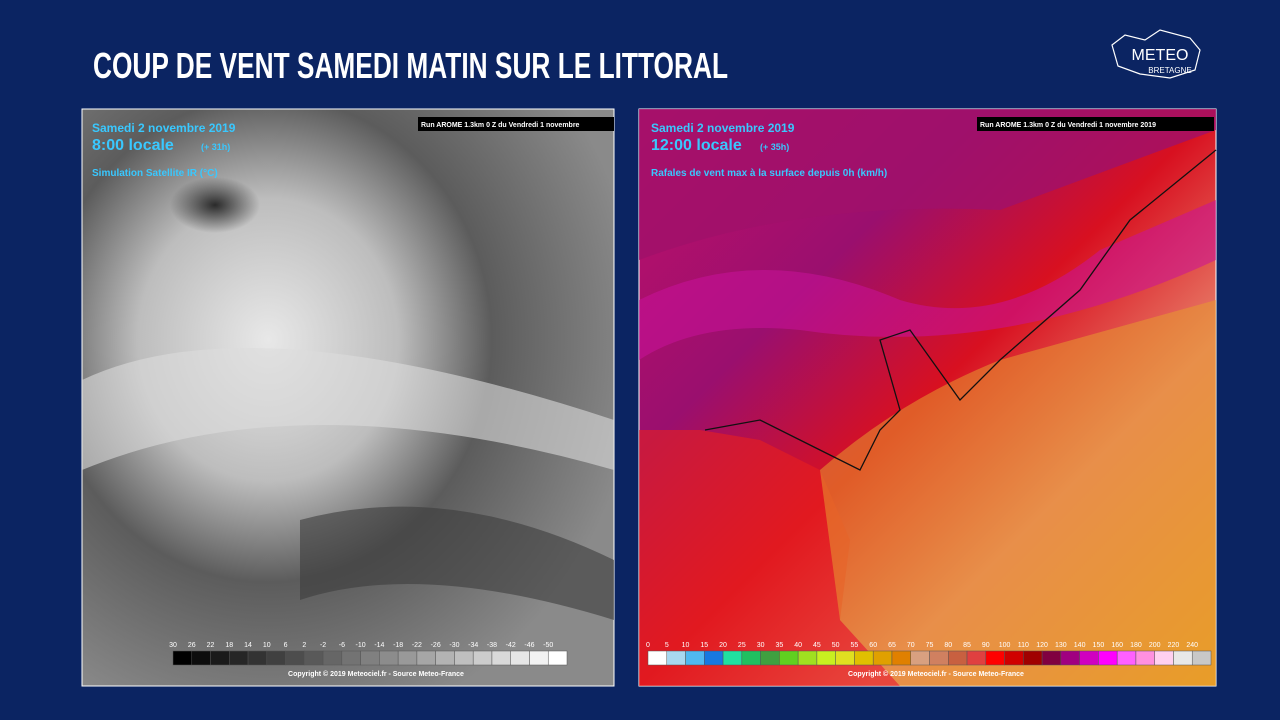 This screenshot has width=1280, height=720. Describe the element at coordinates (1099, 645) in the screenshot. I see `scale-label: 150` at that location.